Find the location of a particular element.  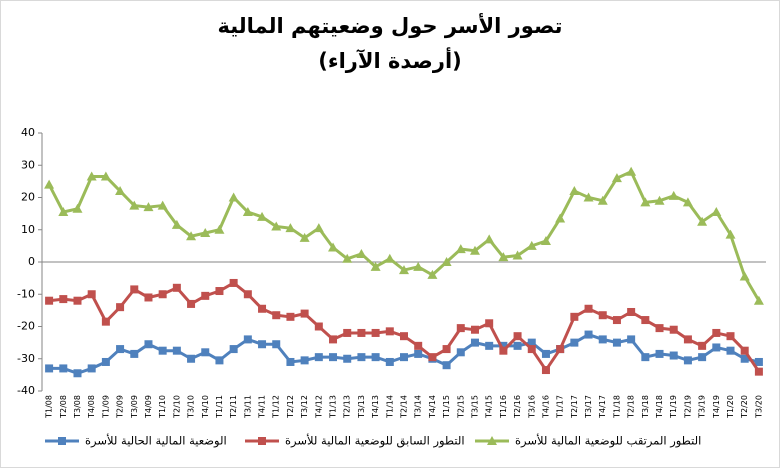

x-tick-label: T3/18 is located at coordinates (645, 407).